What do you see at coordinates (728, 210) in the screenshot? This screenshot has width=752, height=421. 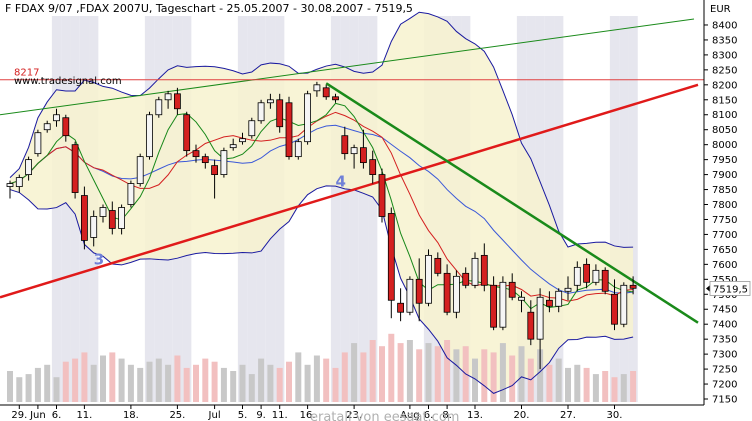 I see `axis-background` at bounding box center [728, 210].